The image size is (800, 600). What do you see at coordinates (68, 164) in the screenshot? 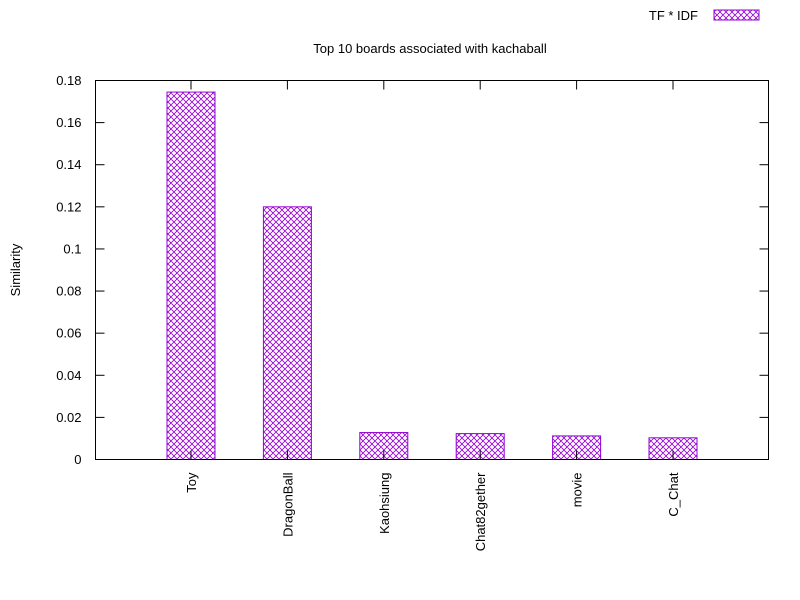
I see `y-tick-label: 0.14` at bounding box center [68, 164].